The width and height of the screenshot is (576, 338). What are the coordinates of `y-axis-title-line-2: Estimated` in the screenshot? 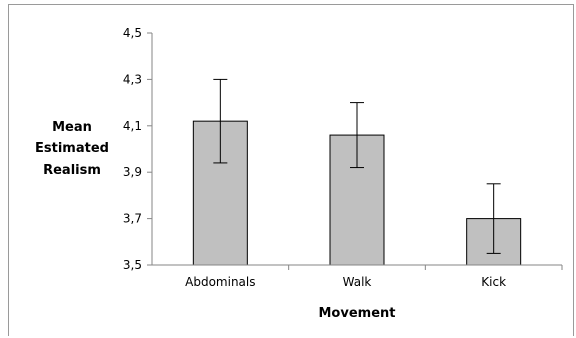 It's located at (72, 148).